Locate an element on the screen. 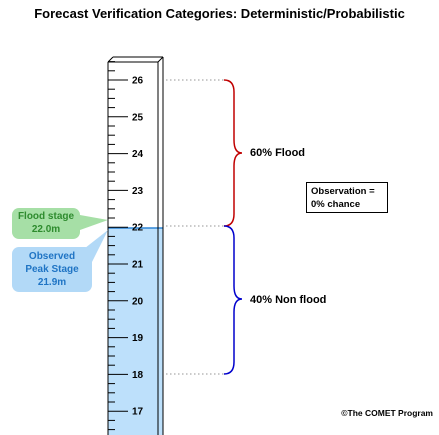 Image resolution: width=439 pixels, height=435 pixels. upper-range-label: 60% Flood is located at coordinates (277, 153).